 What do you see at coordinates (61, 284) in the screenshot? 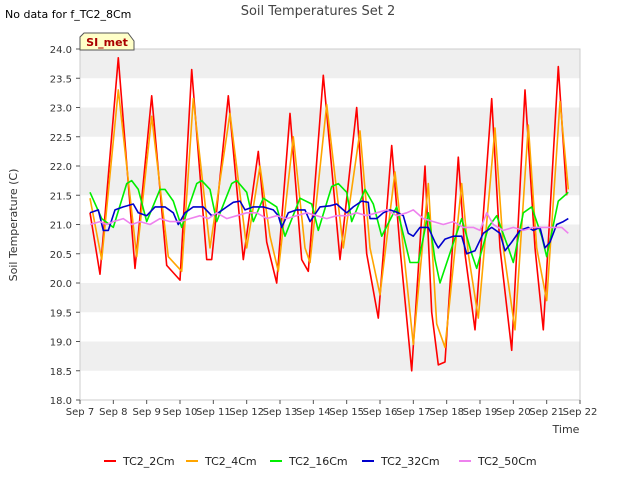
I see `y-tick-label: 20.0` at bounding box center [61, 284].